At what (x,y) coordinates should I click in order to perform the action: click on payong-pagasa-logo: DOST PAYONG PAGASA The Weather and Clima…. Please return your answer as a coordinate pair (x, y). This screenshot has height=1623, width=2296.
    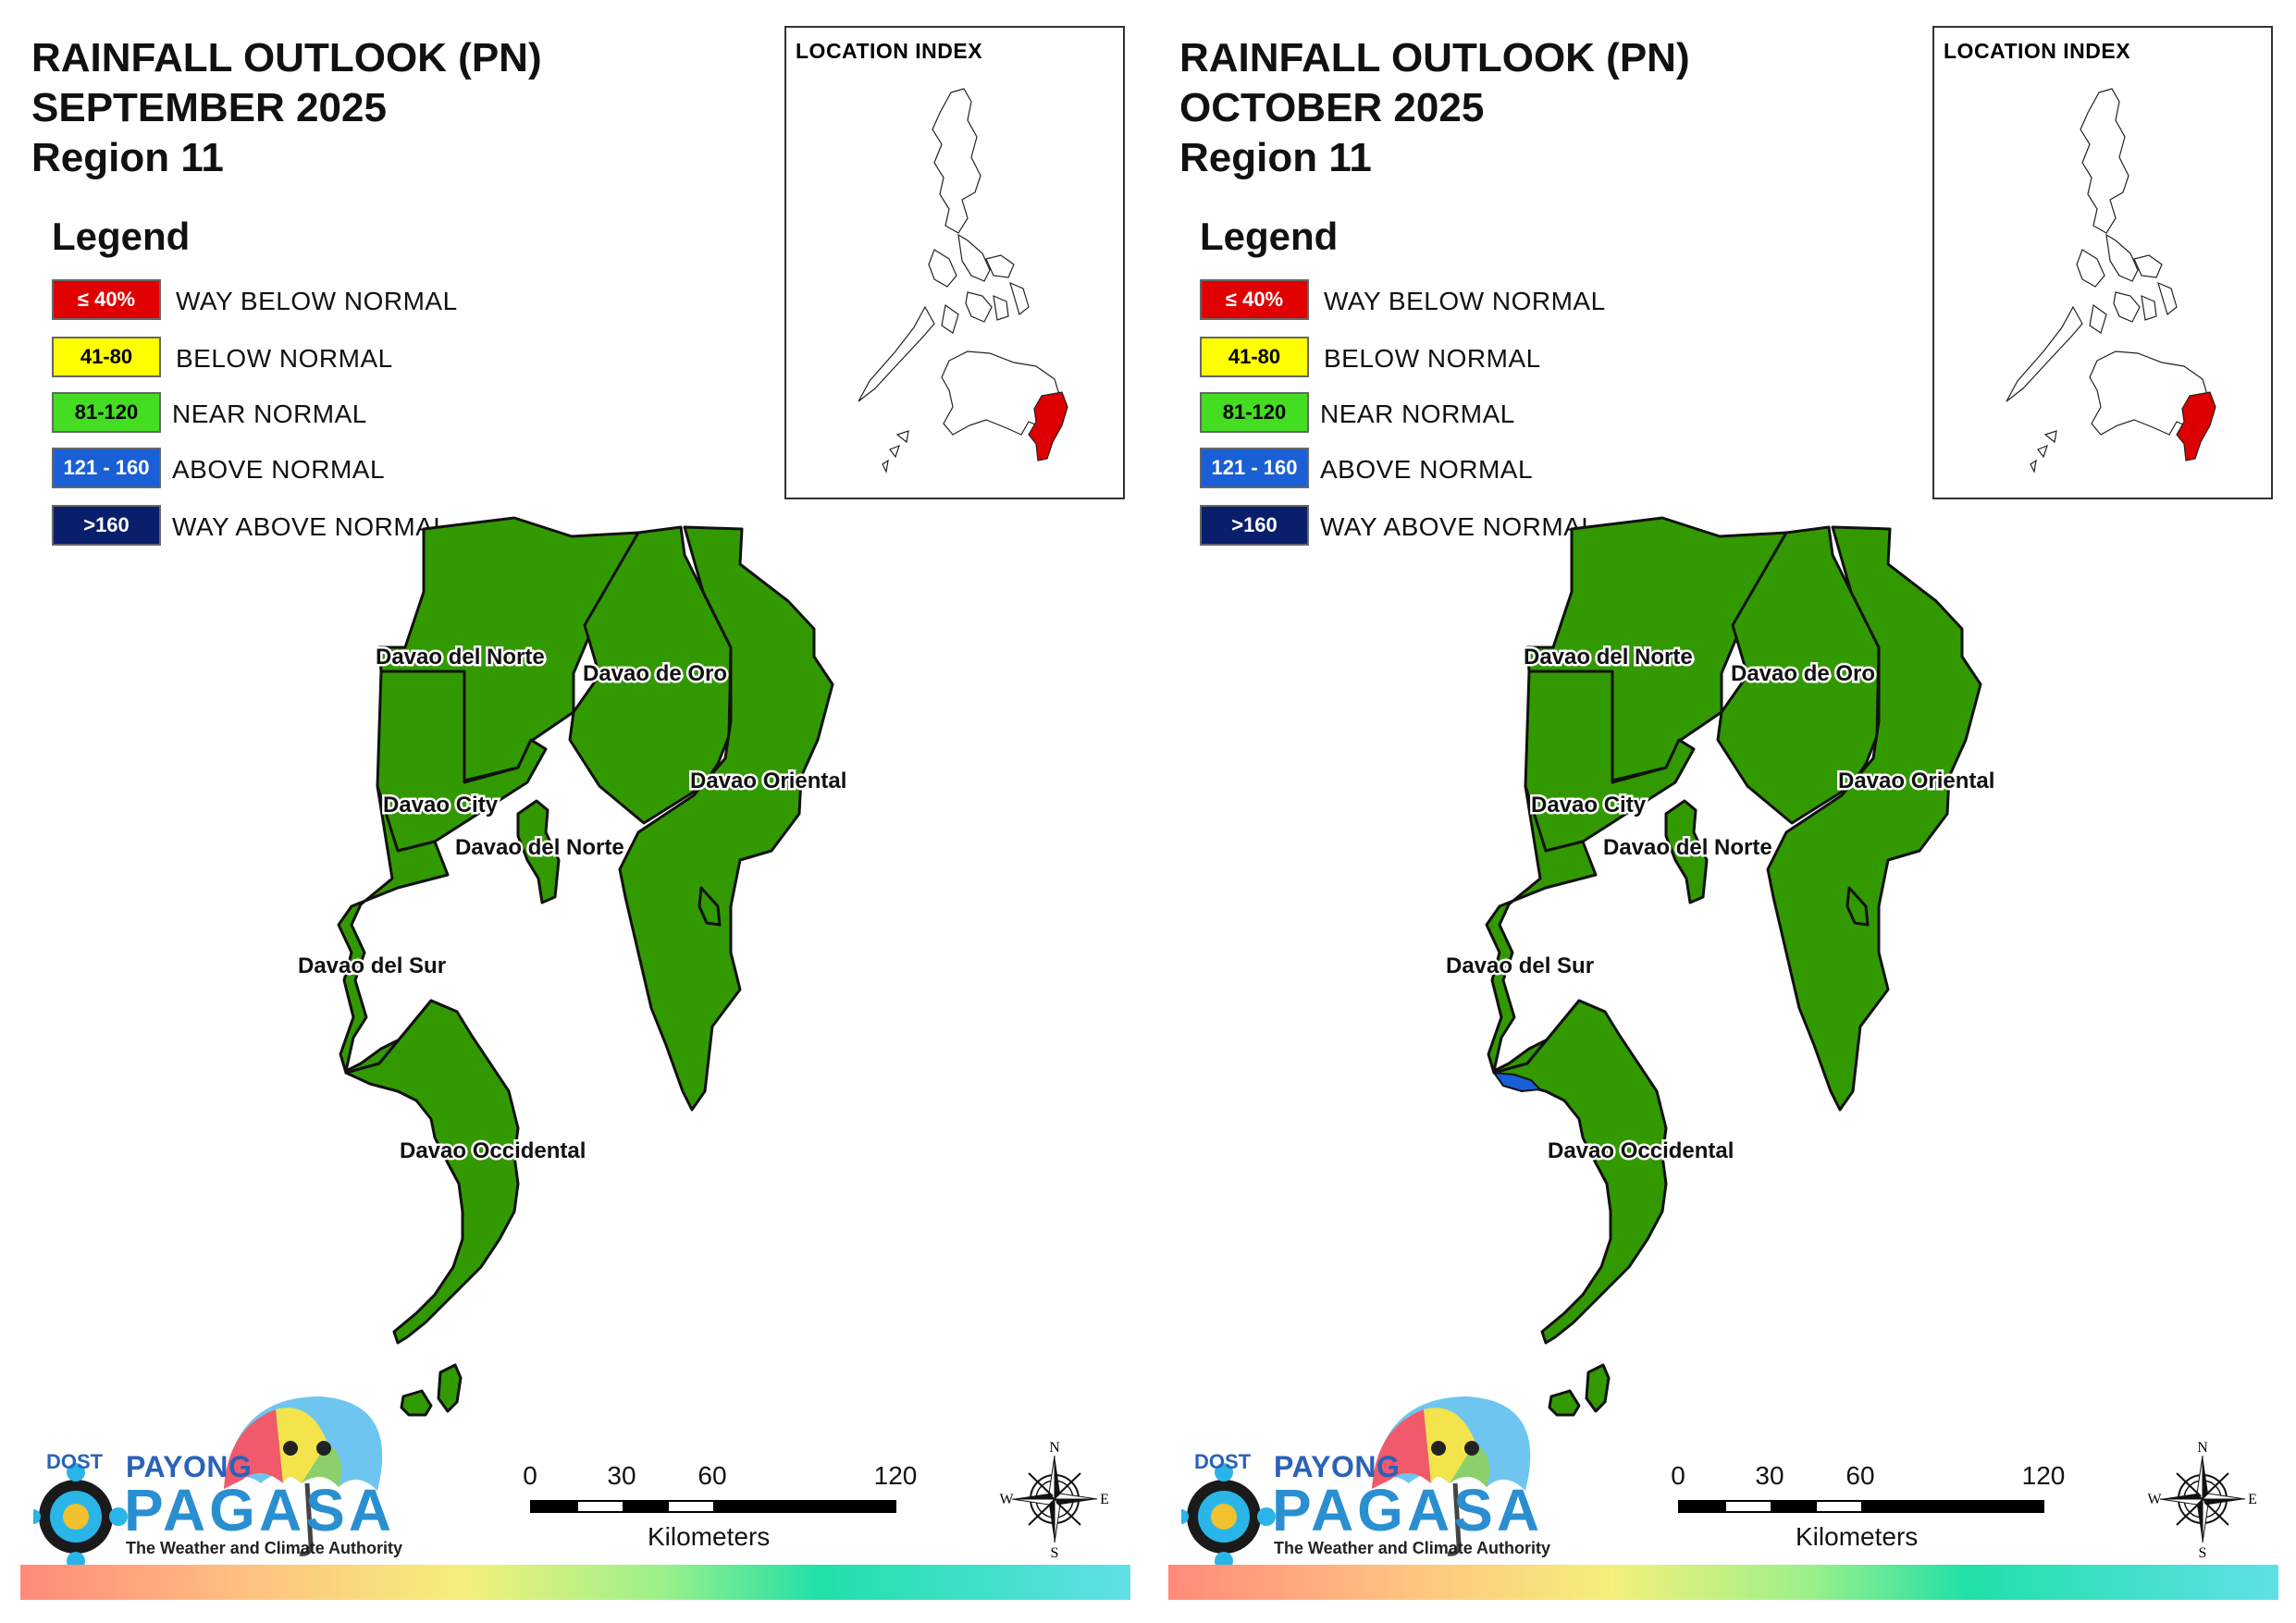
    Looking at the image, I should click on (214, 1479).